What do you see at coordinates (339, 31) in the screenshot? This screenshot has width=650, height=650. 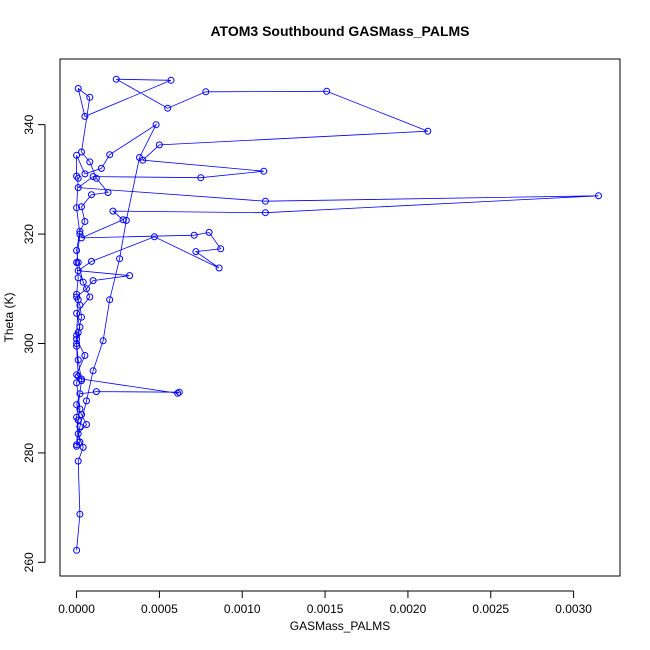 I see `chart-title: ATOM3 Southbound GASMass_PALMS` at bounding box center [339, 31].